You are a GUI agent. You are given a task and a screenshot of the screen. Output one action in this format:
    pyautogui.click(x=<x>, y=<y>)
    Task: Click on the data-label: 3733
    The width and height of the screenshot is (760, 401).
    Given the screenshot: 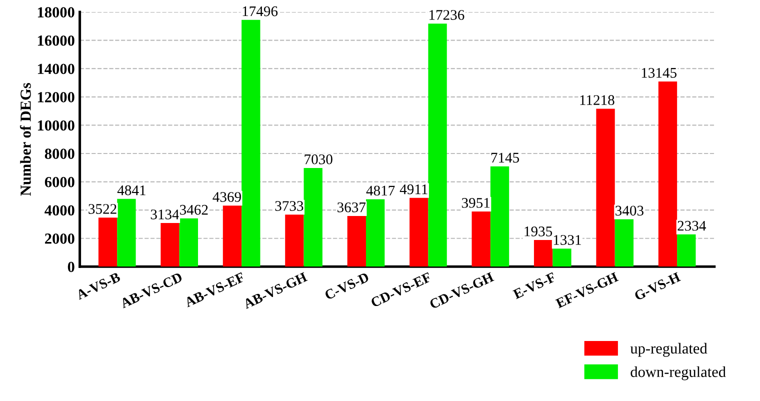 What is the action you would take?
    pyautogui.click(x=289, y=206)
    